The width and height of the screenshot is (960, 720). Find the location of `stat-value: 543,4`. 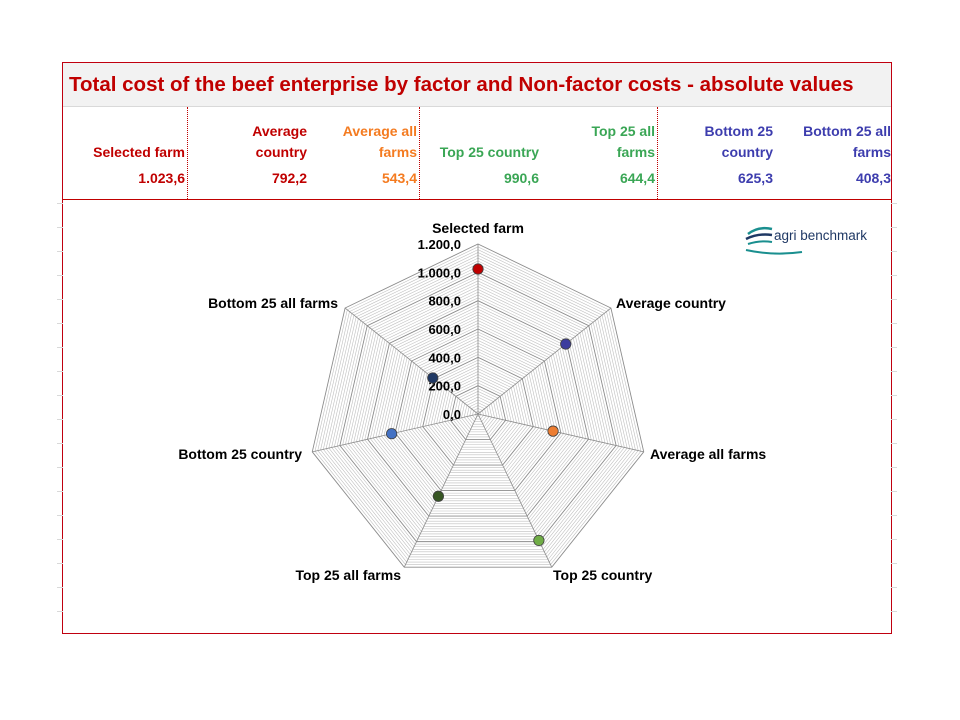

stat-value: 543,4 is located at coordinates (399, 178).